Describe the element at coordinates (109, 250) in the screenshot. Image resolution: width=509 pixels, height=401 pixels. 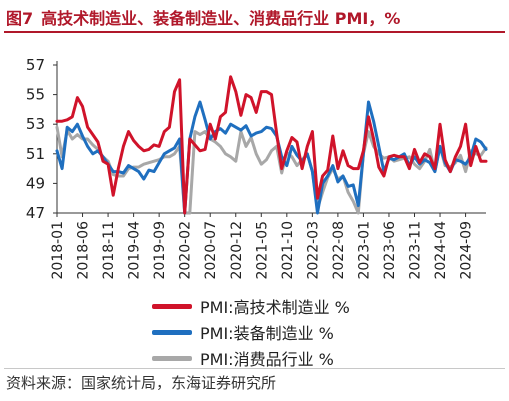
I see `x-tick-label: 2018-11` at that location.